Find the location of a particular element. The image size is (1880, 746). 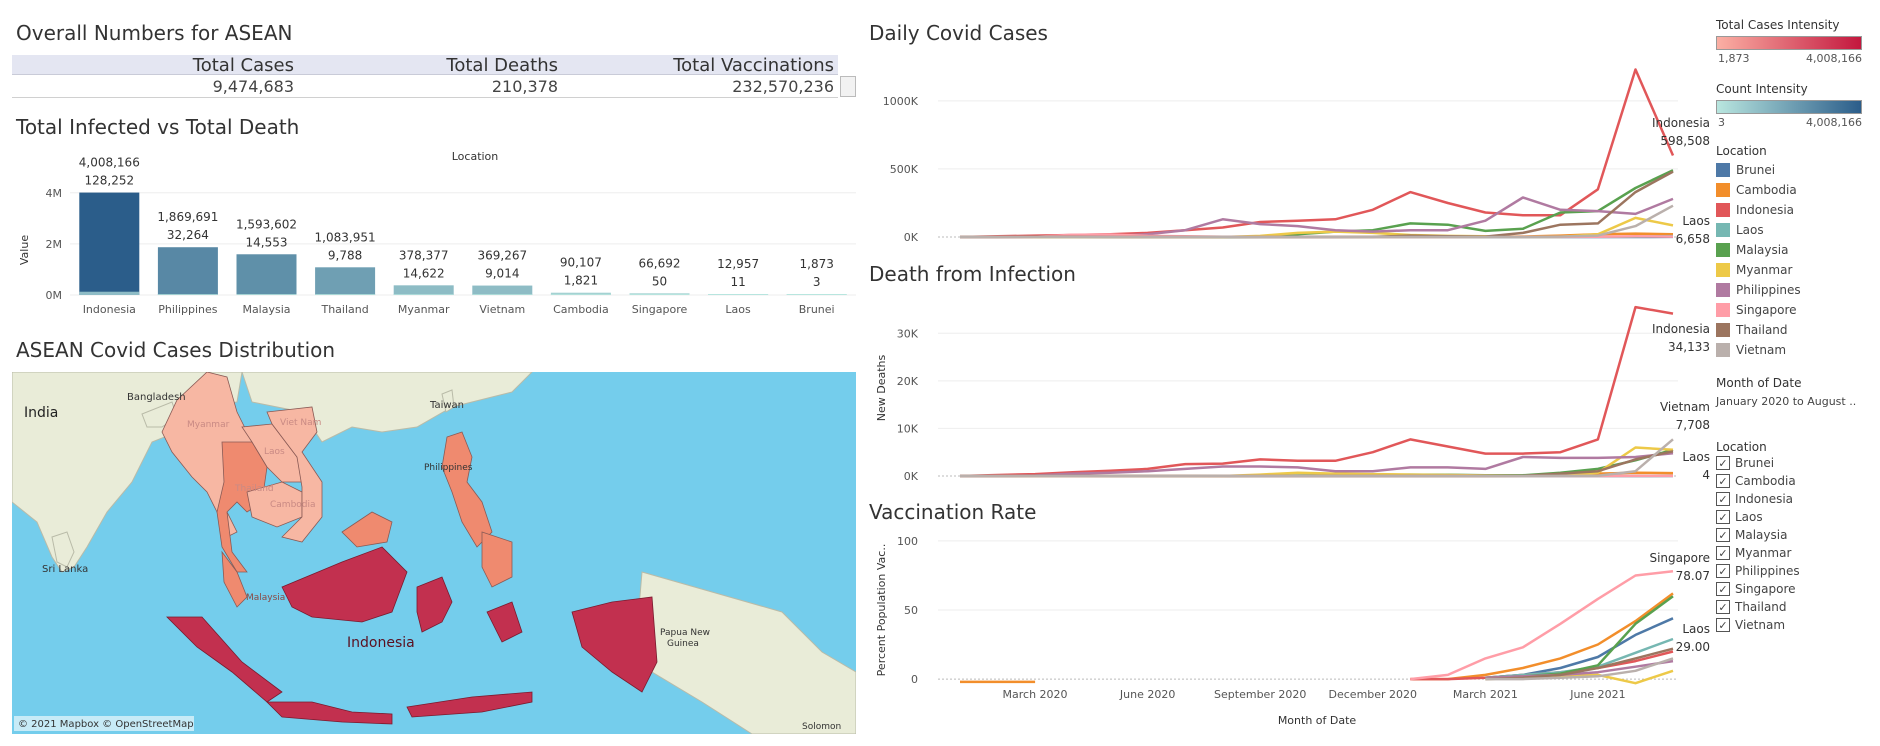

line-cambodia is located at coordinates (1317, 638).